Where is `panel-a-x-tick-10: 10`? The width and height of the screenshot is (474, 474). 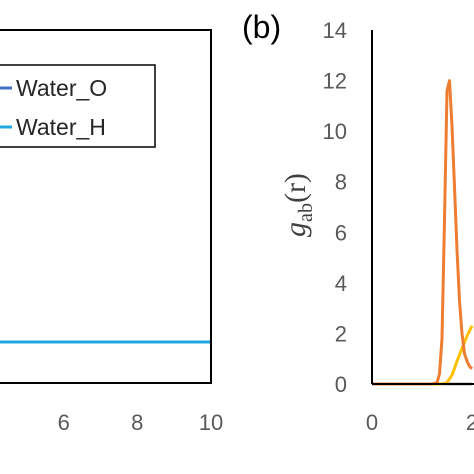
panel-a-x-tick-10: 10 is located at coordinates (211, 422).